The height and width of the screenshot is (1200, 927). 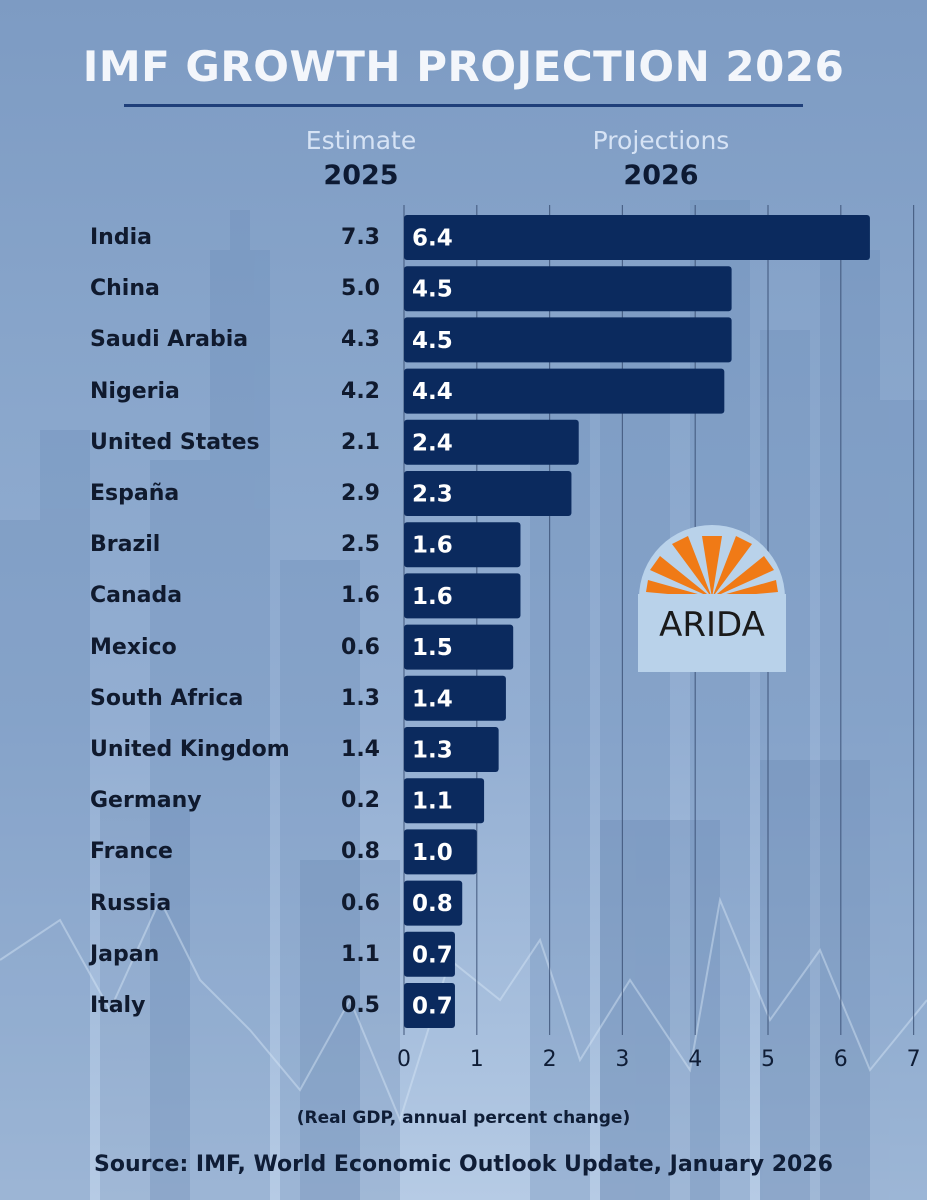 I want to click on projection-header-year: 2026, so click(x=661, y=175).